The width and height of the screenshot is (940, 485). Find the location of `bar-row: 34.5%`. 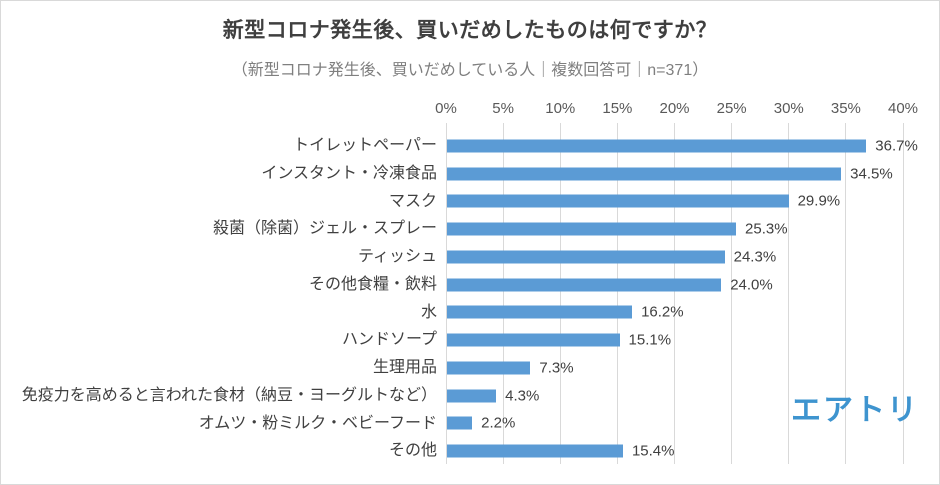

bar-row: 34.5% is located at coordinates (674, 174).